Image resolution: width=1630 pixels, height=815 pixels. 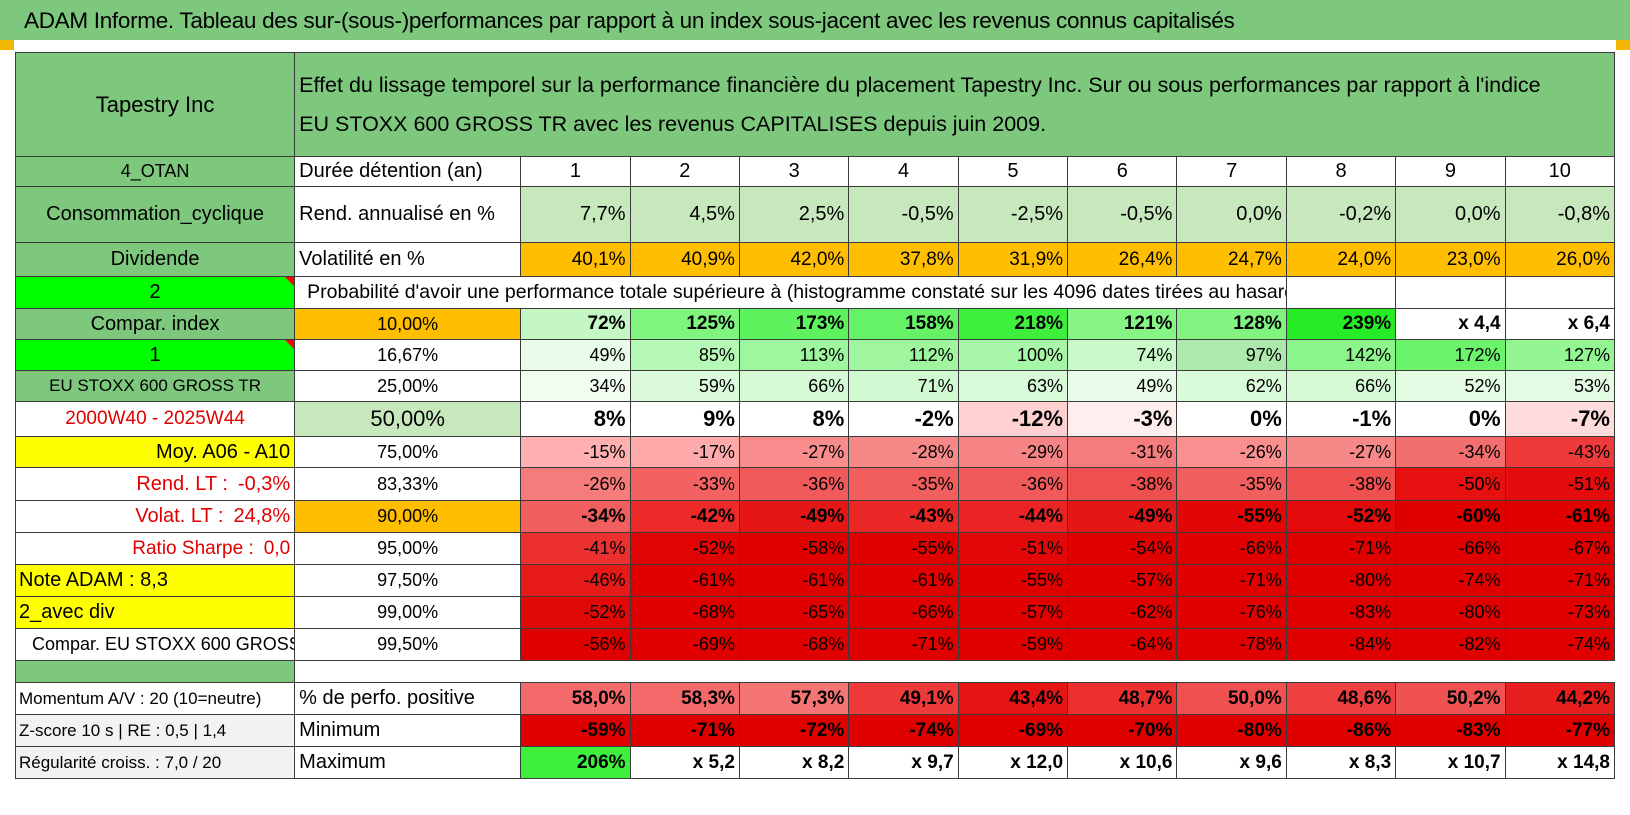 I want to click on value-cell: 7, so click(x=1231, y=171).